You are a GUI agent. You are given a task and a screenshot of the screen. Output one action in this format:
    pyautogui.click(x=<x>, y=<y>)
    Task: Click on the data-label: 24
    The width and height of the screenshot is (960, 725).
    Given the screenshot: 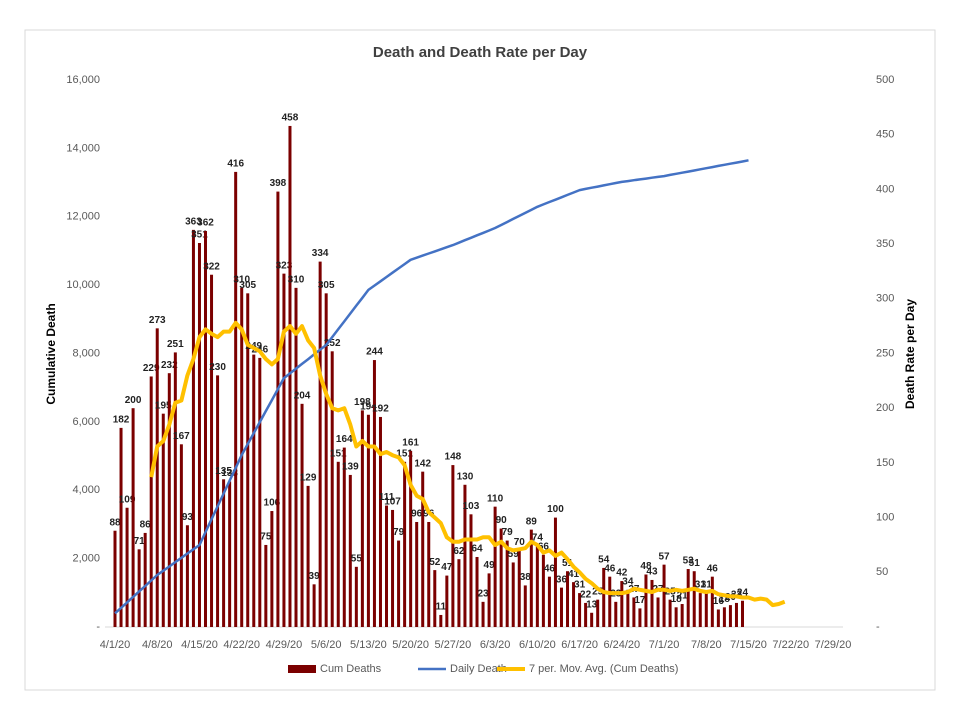 What is the action you would take?
    pyautogui.click(x=743, y=592)
    